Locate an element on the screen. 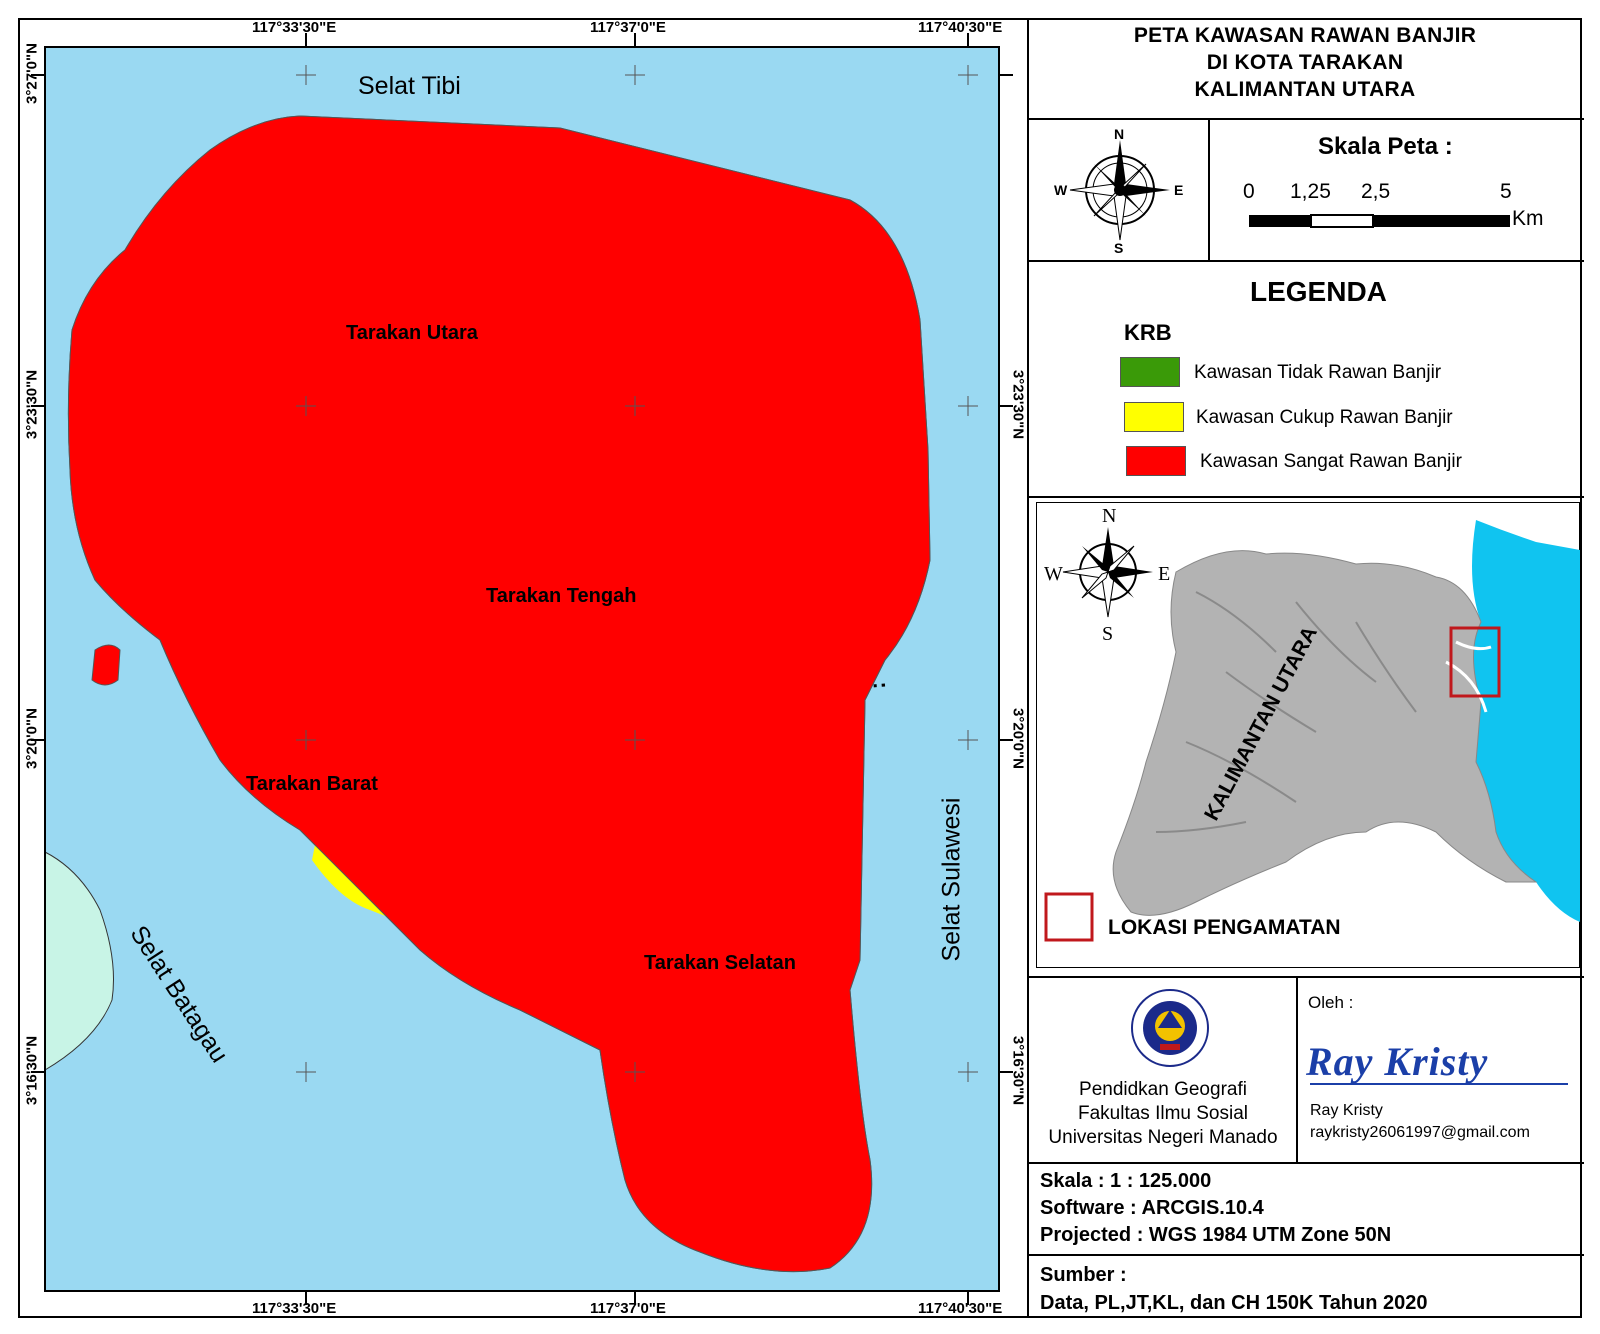 The height and width of the screenshot is (1334, 1600). inset-compass-s: S is located at coordinates (1107, 634).